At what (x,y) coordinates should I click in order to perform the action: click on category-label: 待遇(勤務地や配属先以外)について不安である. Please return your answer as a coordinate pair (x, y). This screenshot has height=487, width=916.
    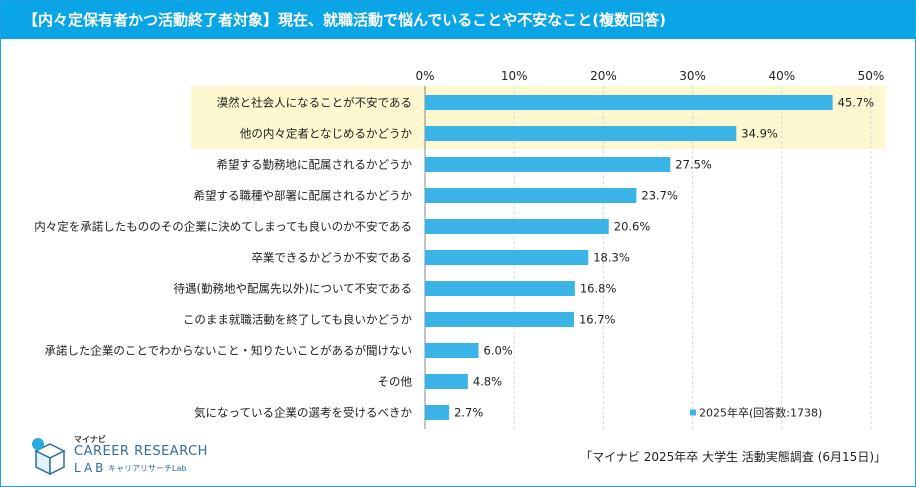
    Looking at the image, I should click on (292, 289).